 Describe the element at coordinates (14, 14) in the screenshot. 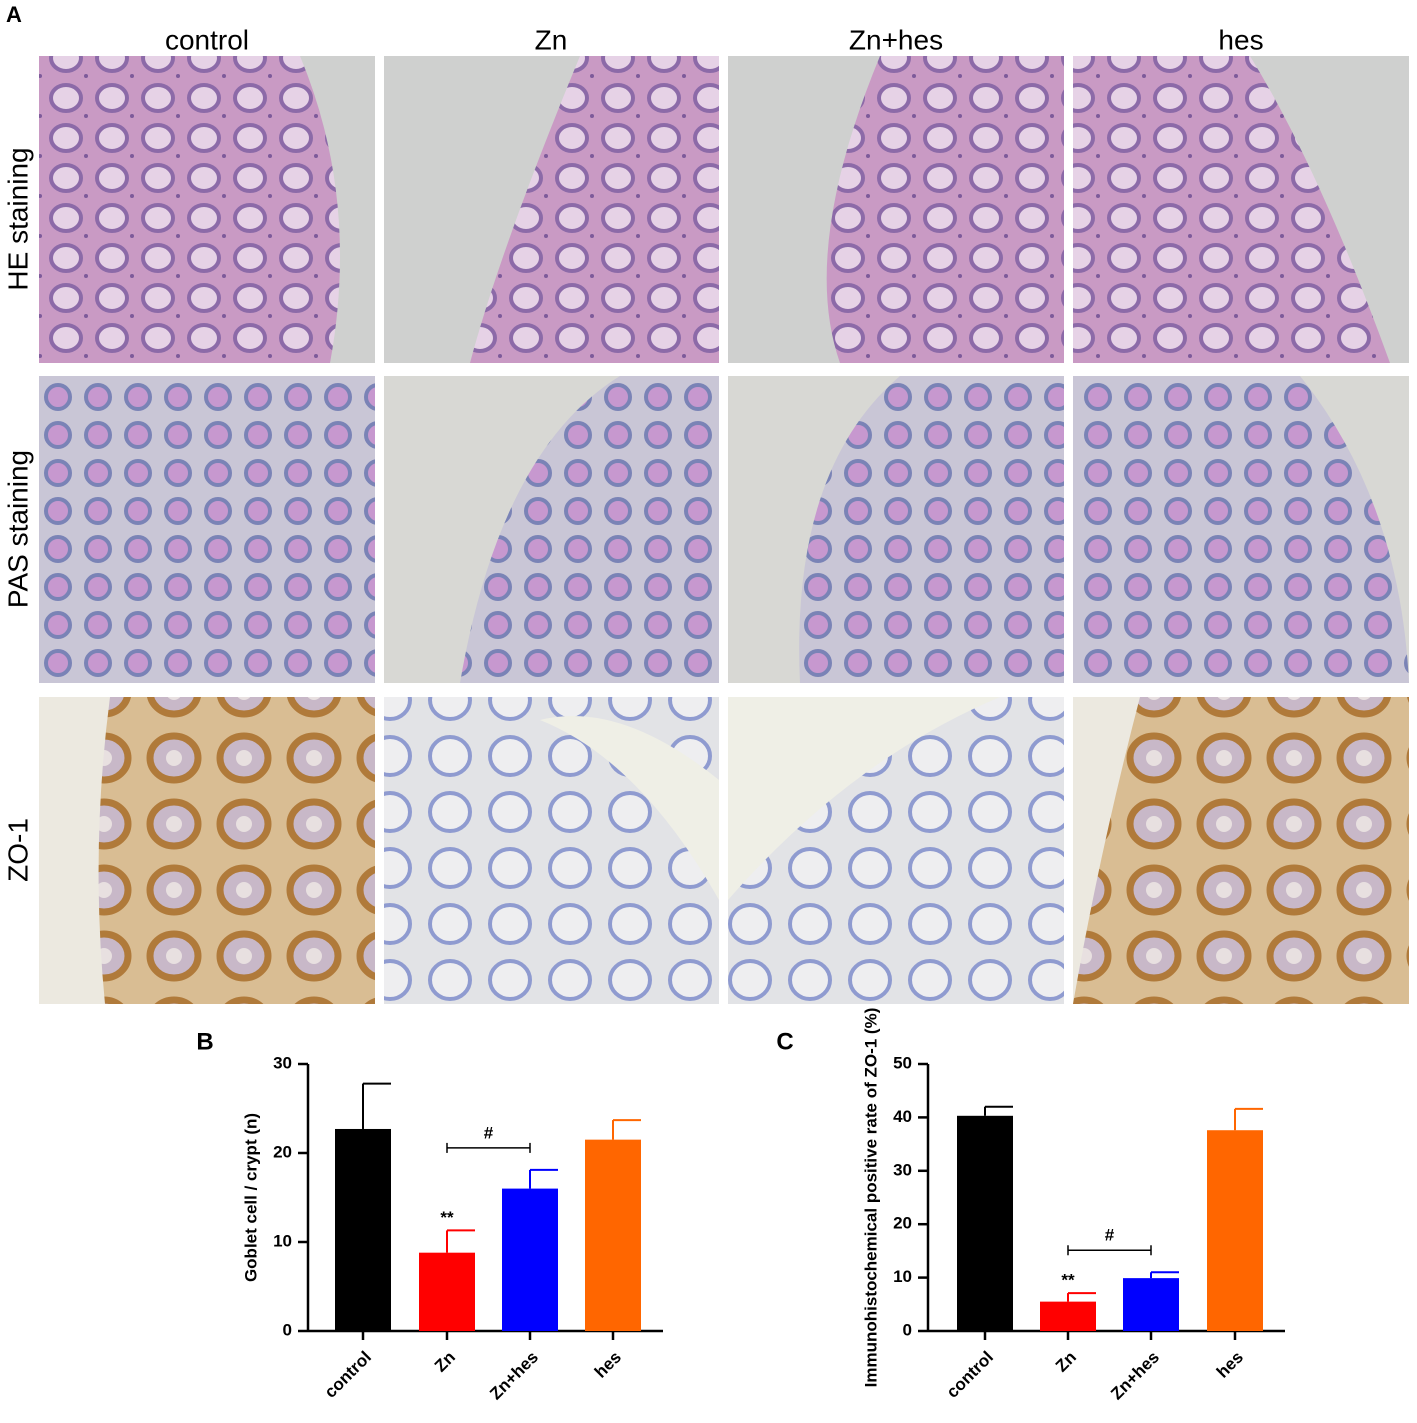

I see `panel-letter: A` at that location.